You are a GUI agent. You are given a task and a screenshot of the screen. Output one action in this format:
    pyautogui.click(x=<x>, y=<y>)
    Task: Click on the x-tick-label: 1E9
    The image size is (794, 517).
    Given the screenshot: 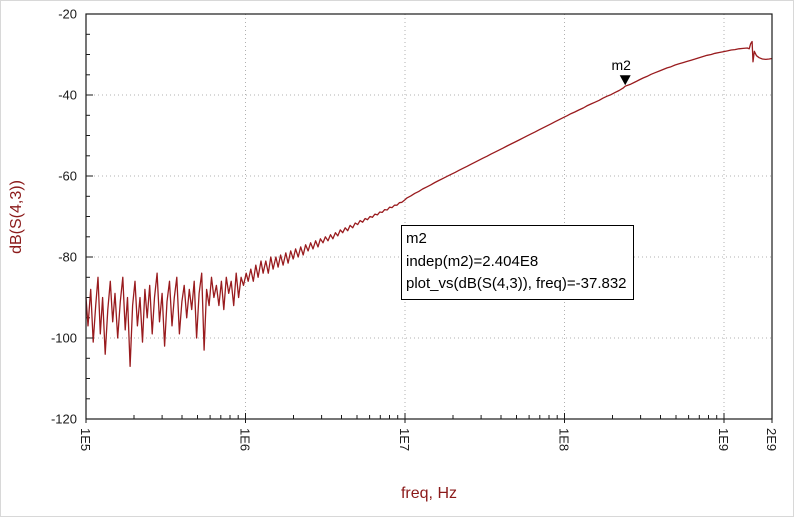 What is the action you would take?
    pyautogui.click(x=723, y=439)
    